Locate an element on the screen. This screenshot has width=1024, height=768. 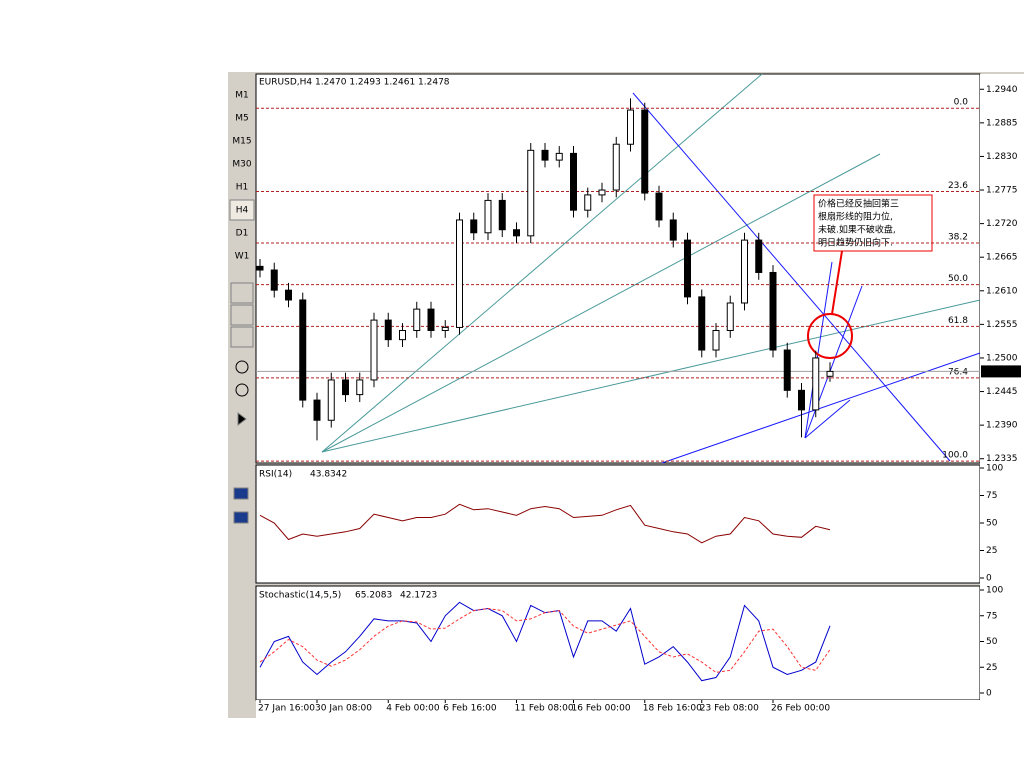
y-tick-label: 1.2500 is located at coordinates (1002, 358).